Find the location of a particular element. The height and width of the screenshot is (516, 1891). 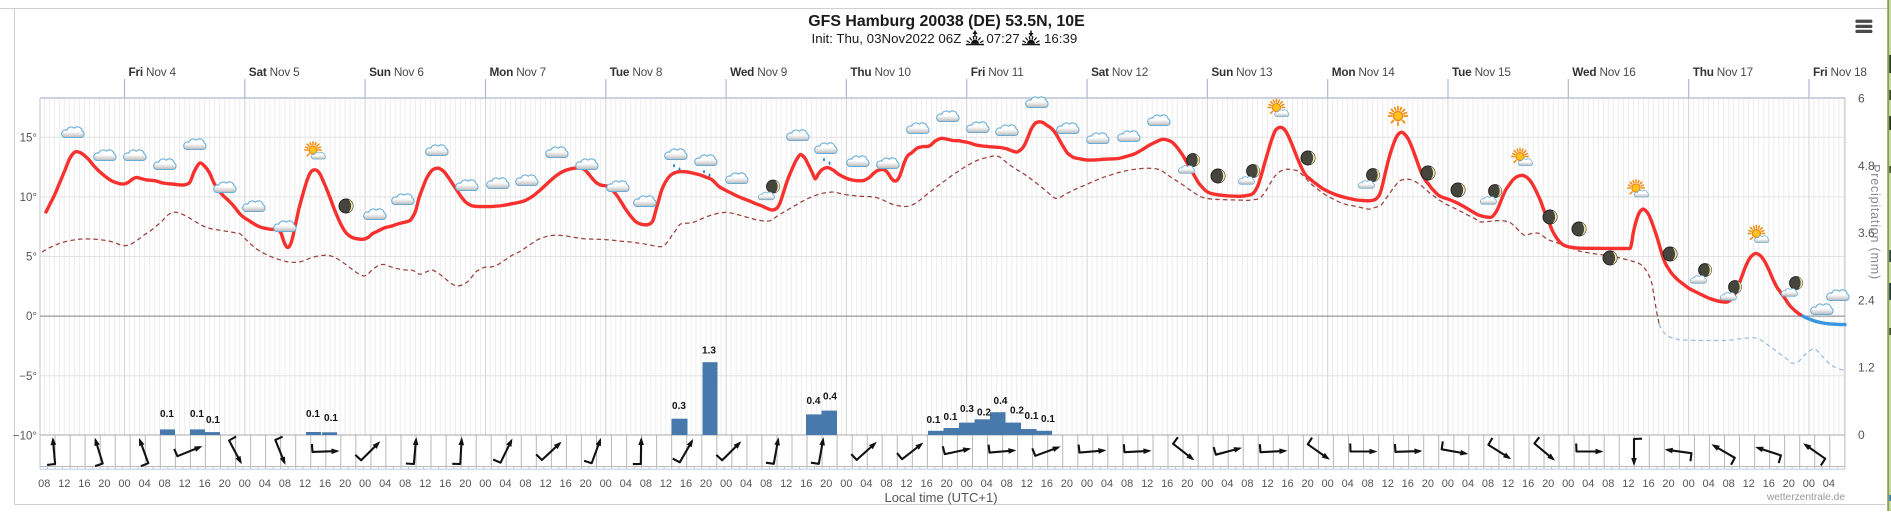

svg-text: 3.6 is located at coordinates (1866, 233).